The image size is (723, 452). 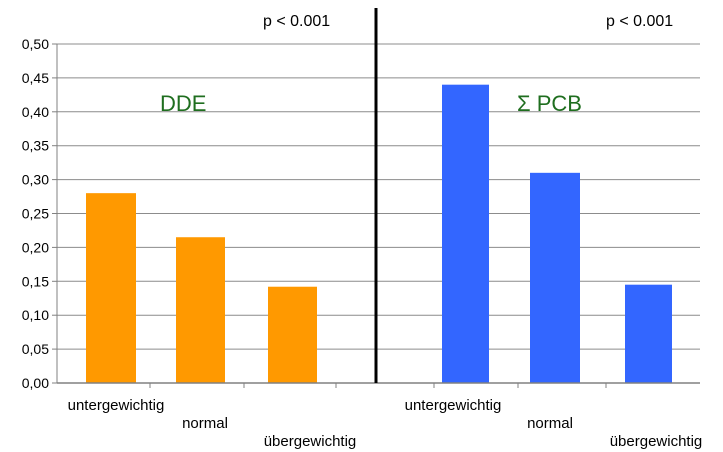 What do you see at coordinates (35, 247) in the screenshot?
I see `y-tick-label: 0,20` at bounding box center [35, 247].